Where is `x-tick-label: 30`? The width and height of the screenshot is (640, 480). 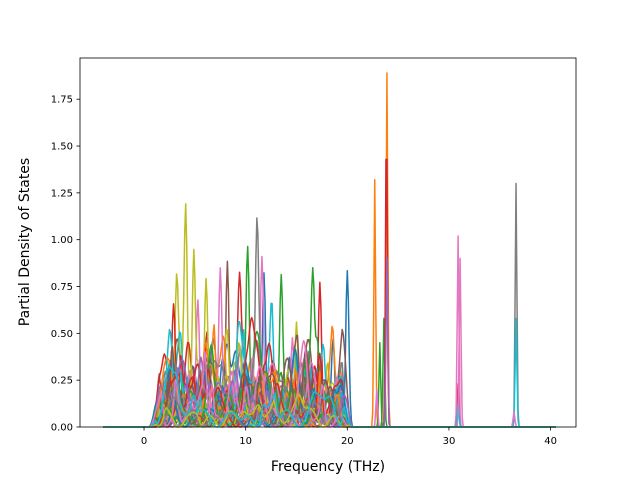 x-tick-label: 30 is located at coordinates (449, 441).